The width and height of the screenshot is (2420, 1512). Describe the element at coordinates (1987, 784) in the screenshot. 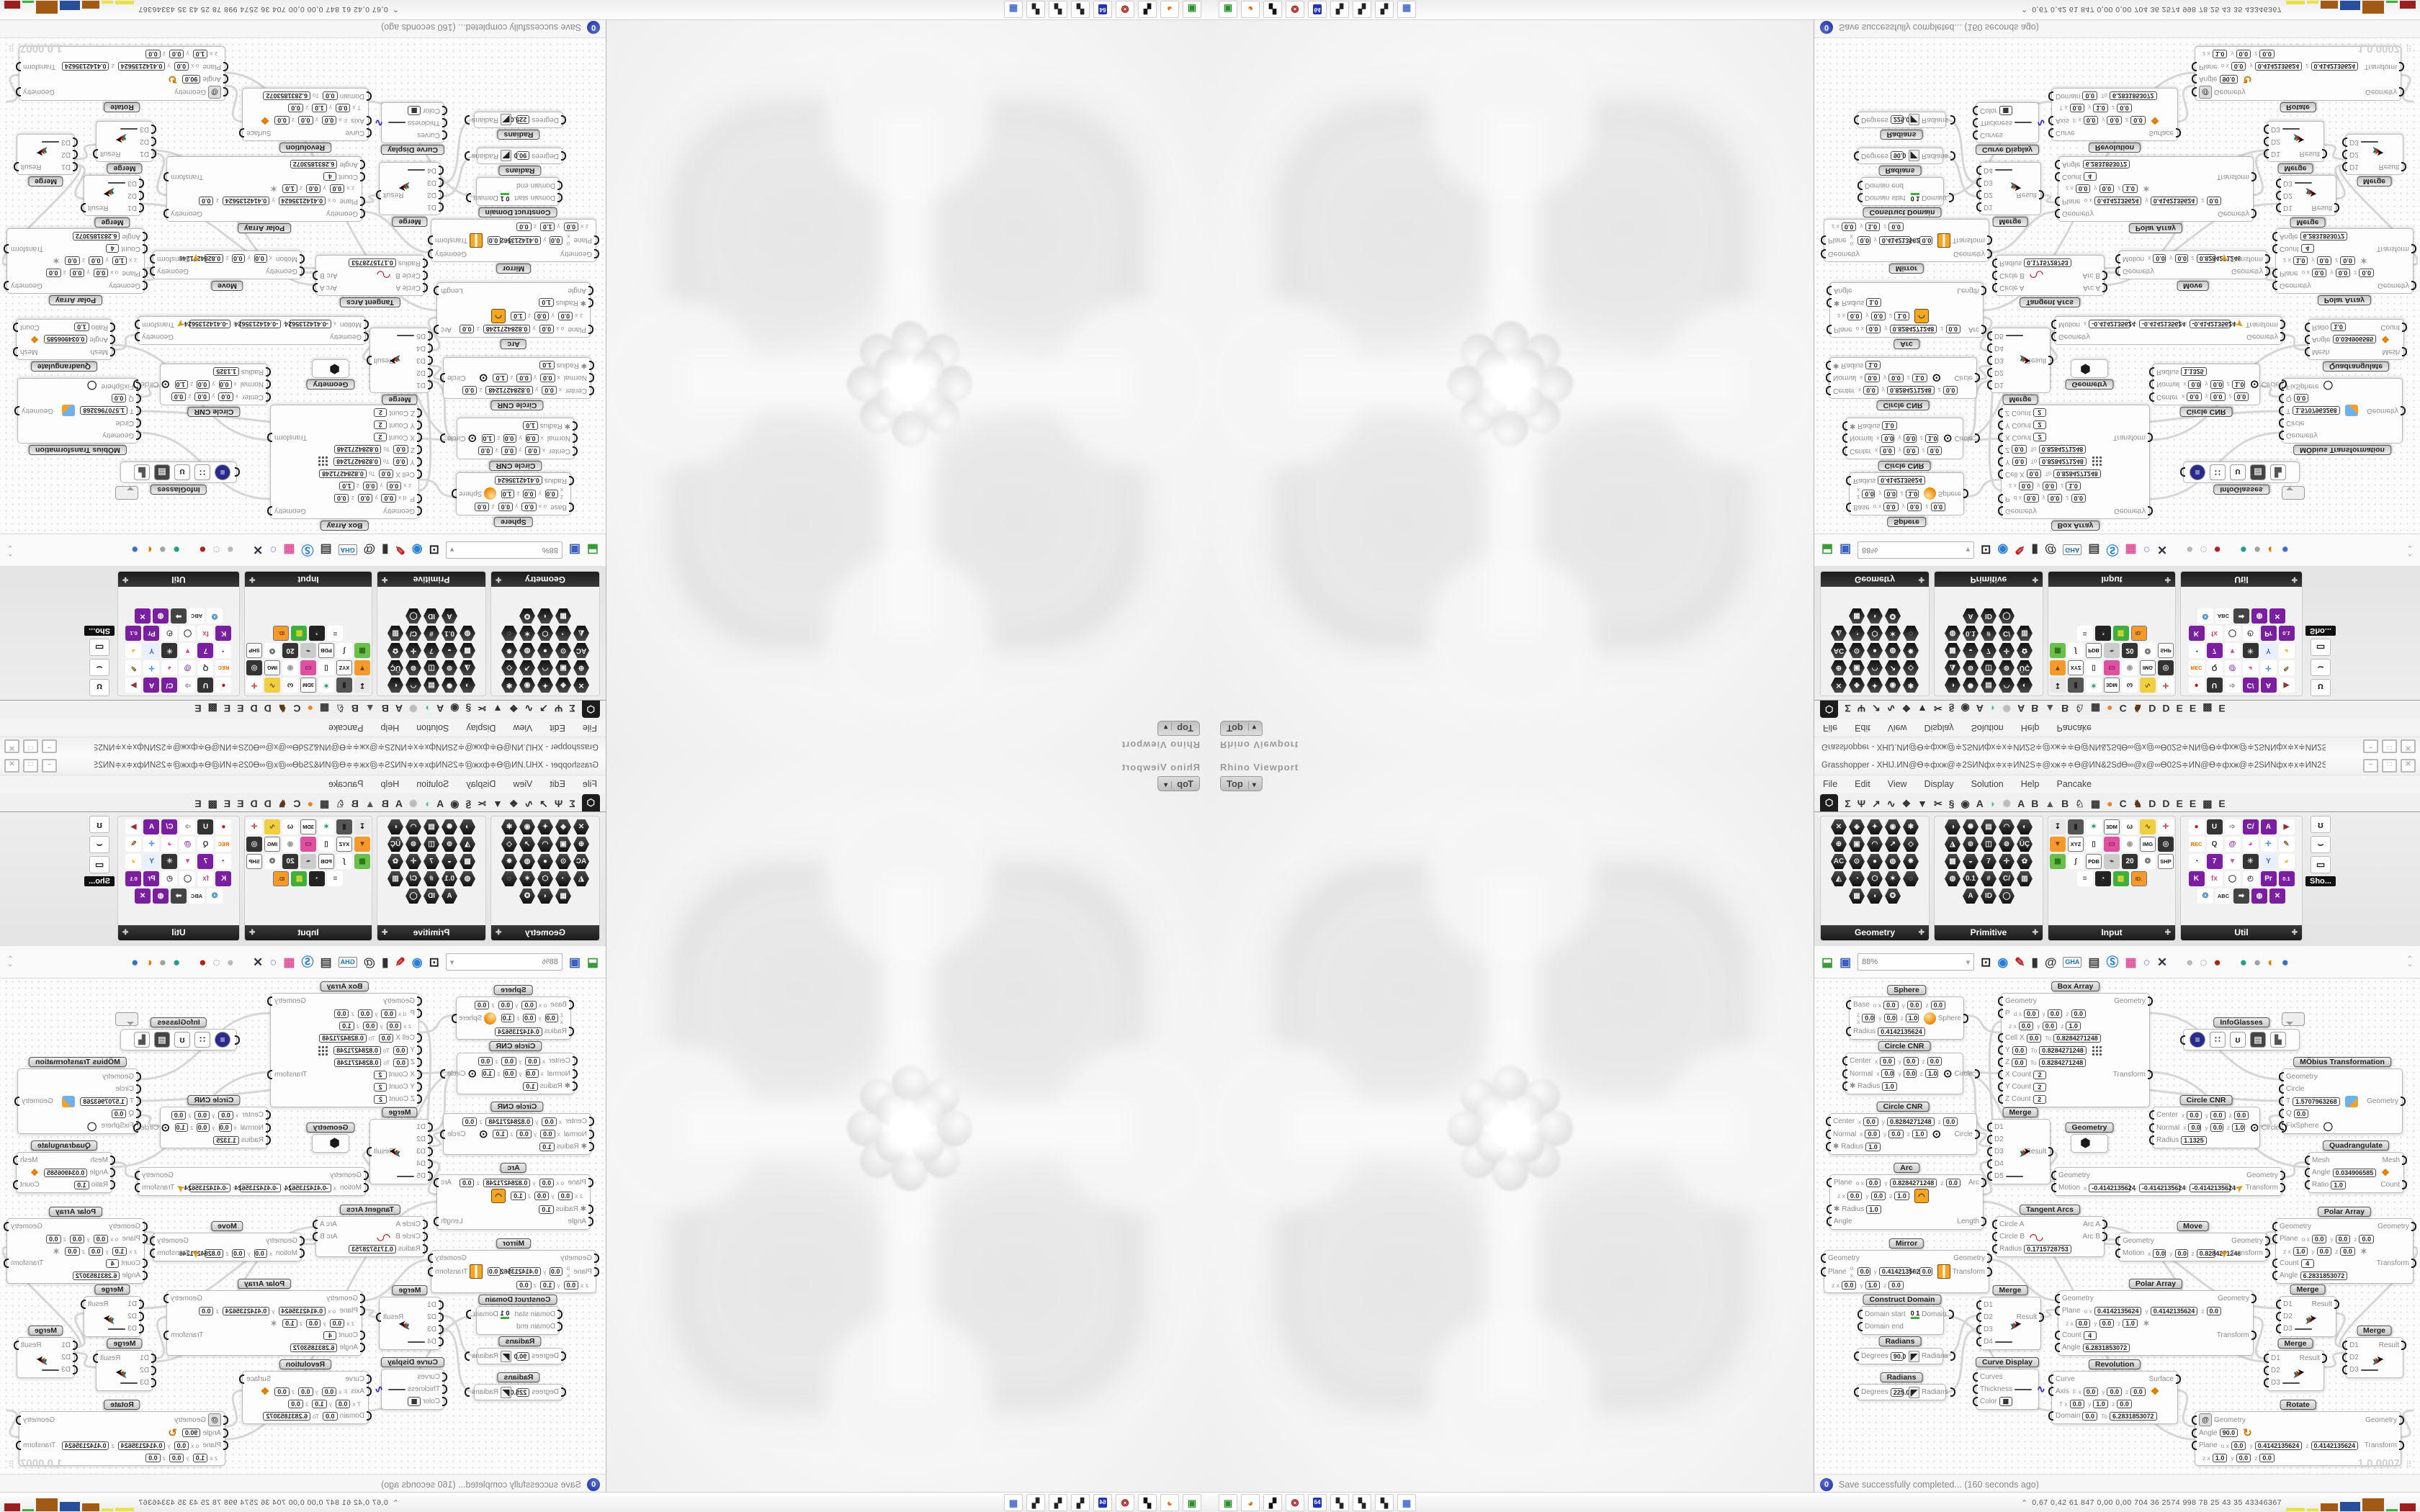

I see `menu-solution: Solution` at that location.